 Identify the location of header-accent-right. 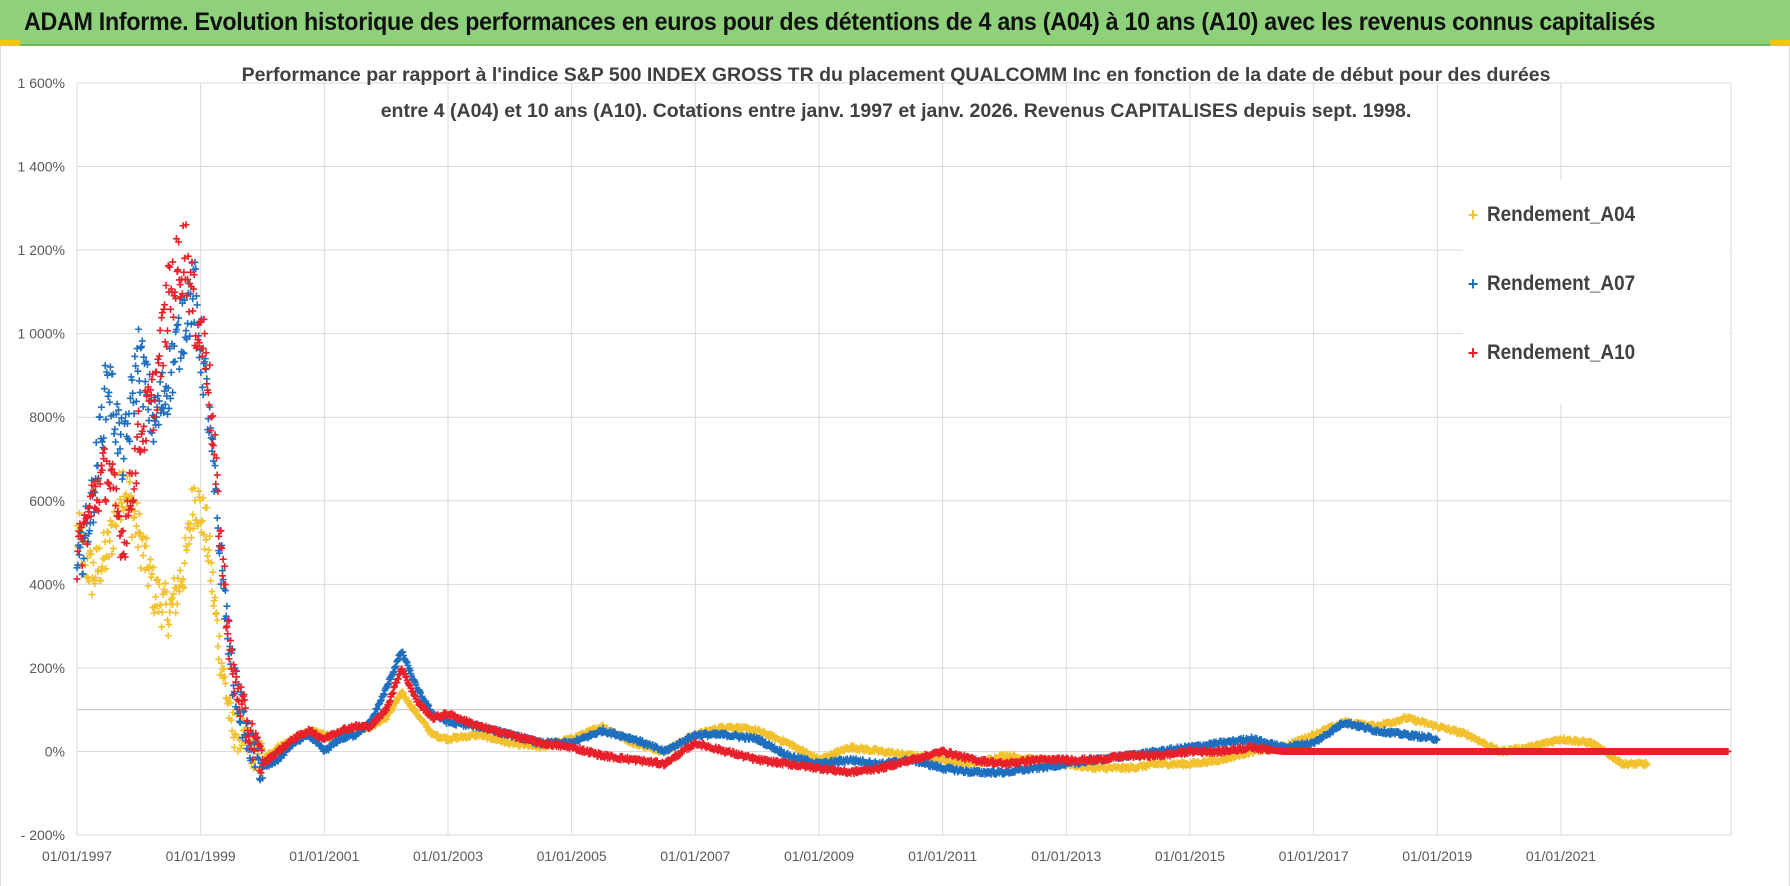
(1780, 43).